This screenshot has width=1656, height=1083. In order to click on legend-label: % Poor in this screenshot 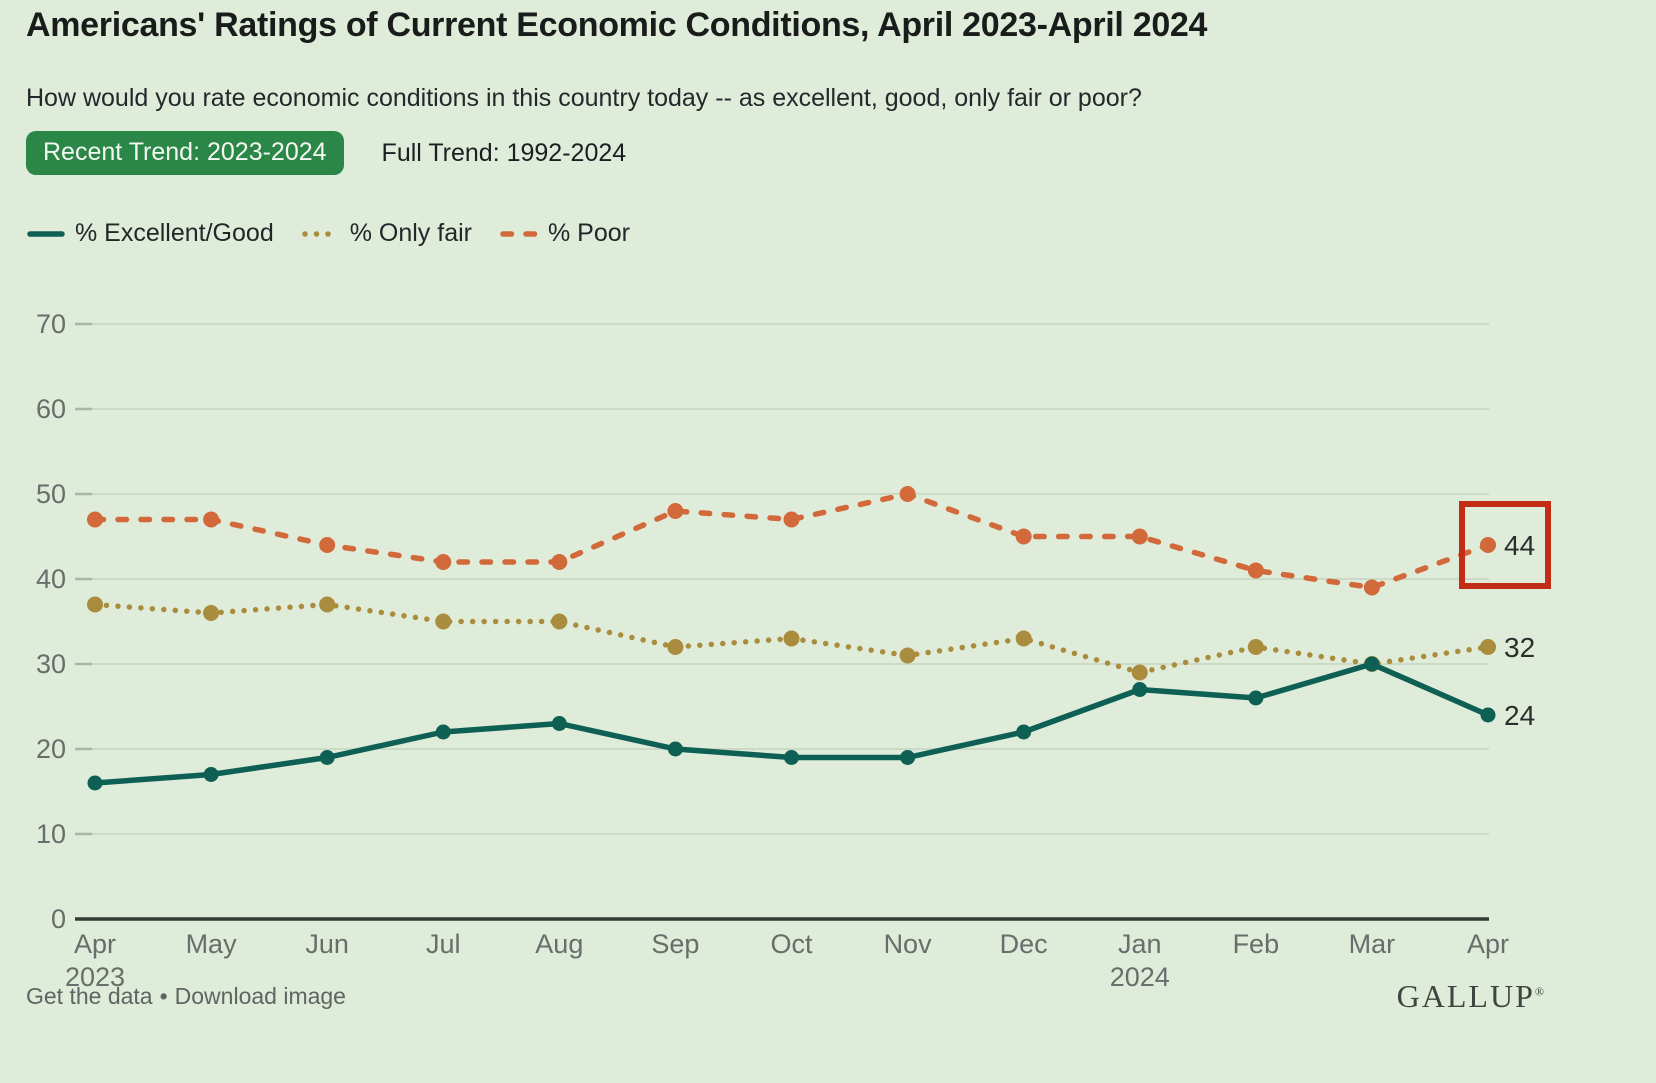, I will do `click(588, 233)`.